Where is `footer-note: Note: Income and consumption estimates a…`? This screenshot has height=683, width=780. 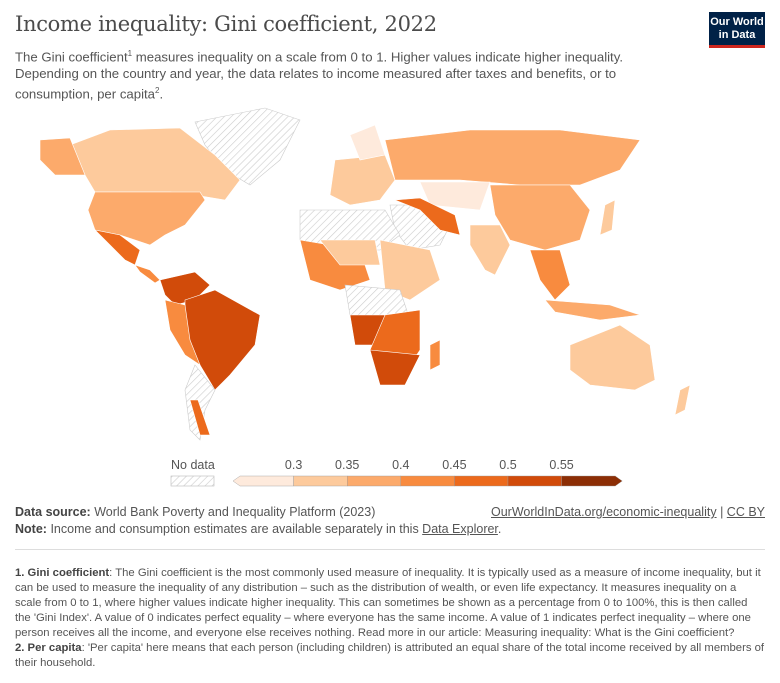
footer-note: Note: Income and consumption estimates a… is located at coordinates (258, 529).